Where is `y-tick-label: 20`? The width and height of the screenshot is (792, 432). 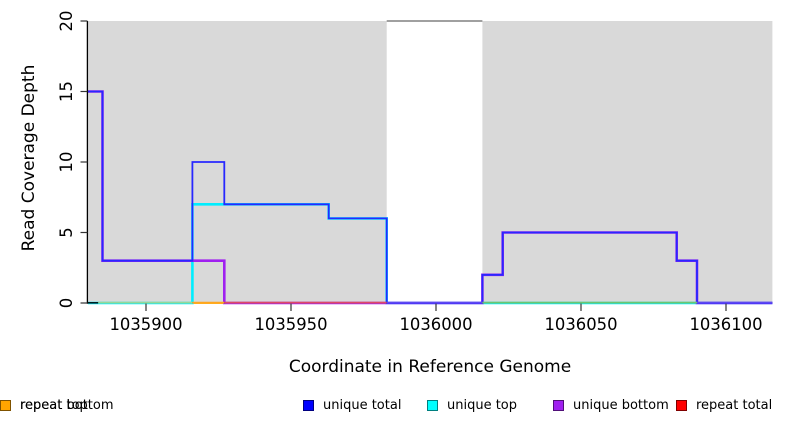 y-tick-label: 20 is located at coordinates (66, 21).